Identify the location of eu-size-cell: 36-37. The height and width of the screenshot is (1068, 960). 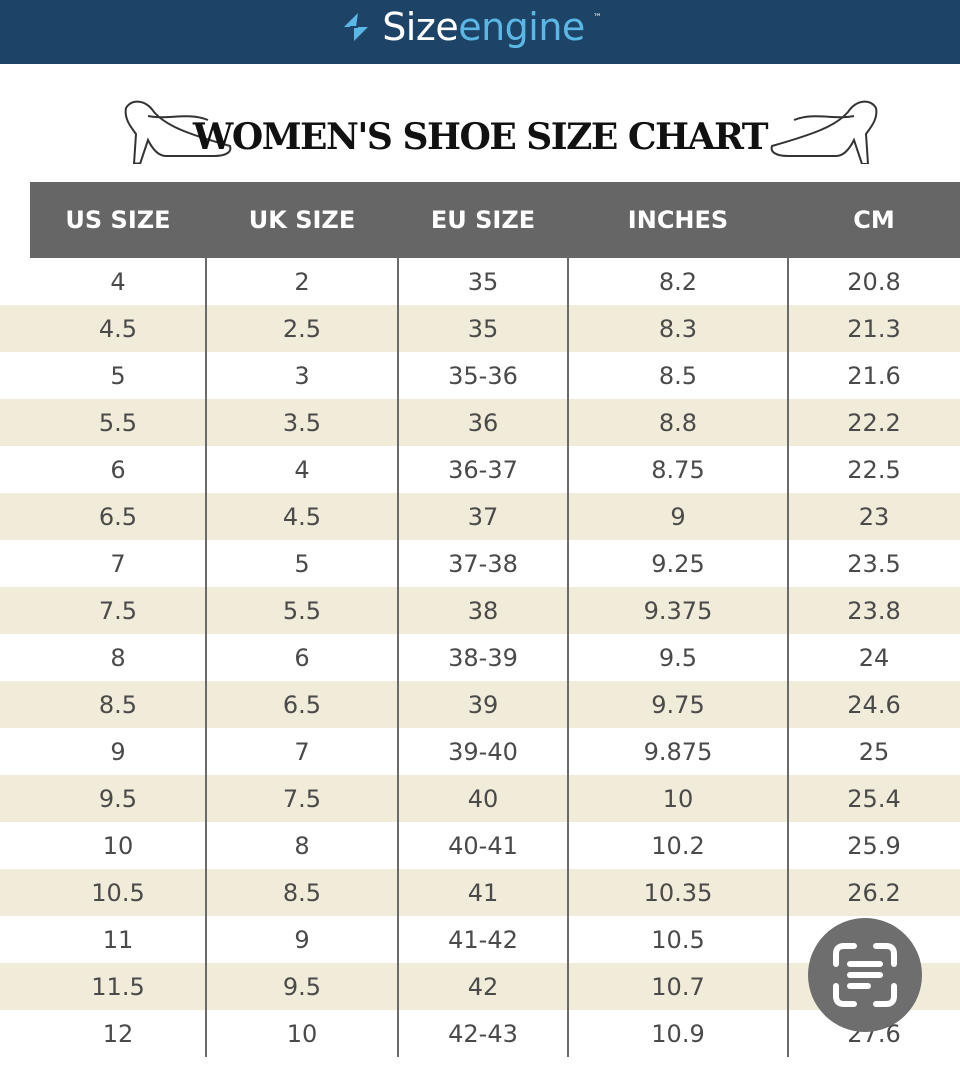
(483, 469).